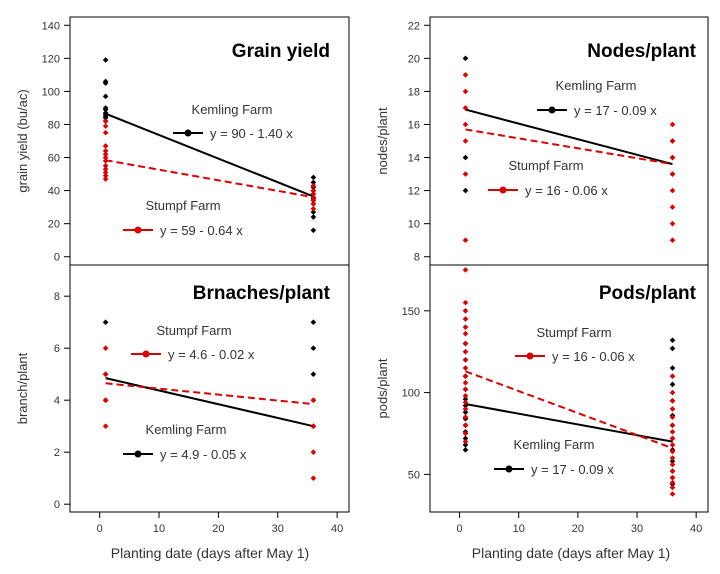  Describe the element at coordinates (54, 159) in the screenshot. I see `y-tick-label: 60` at that location.